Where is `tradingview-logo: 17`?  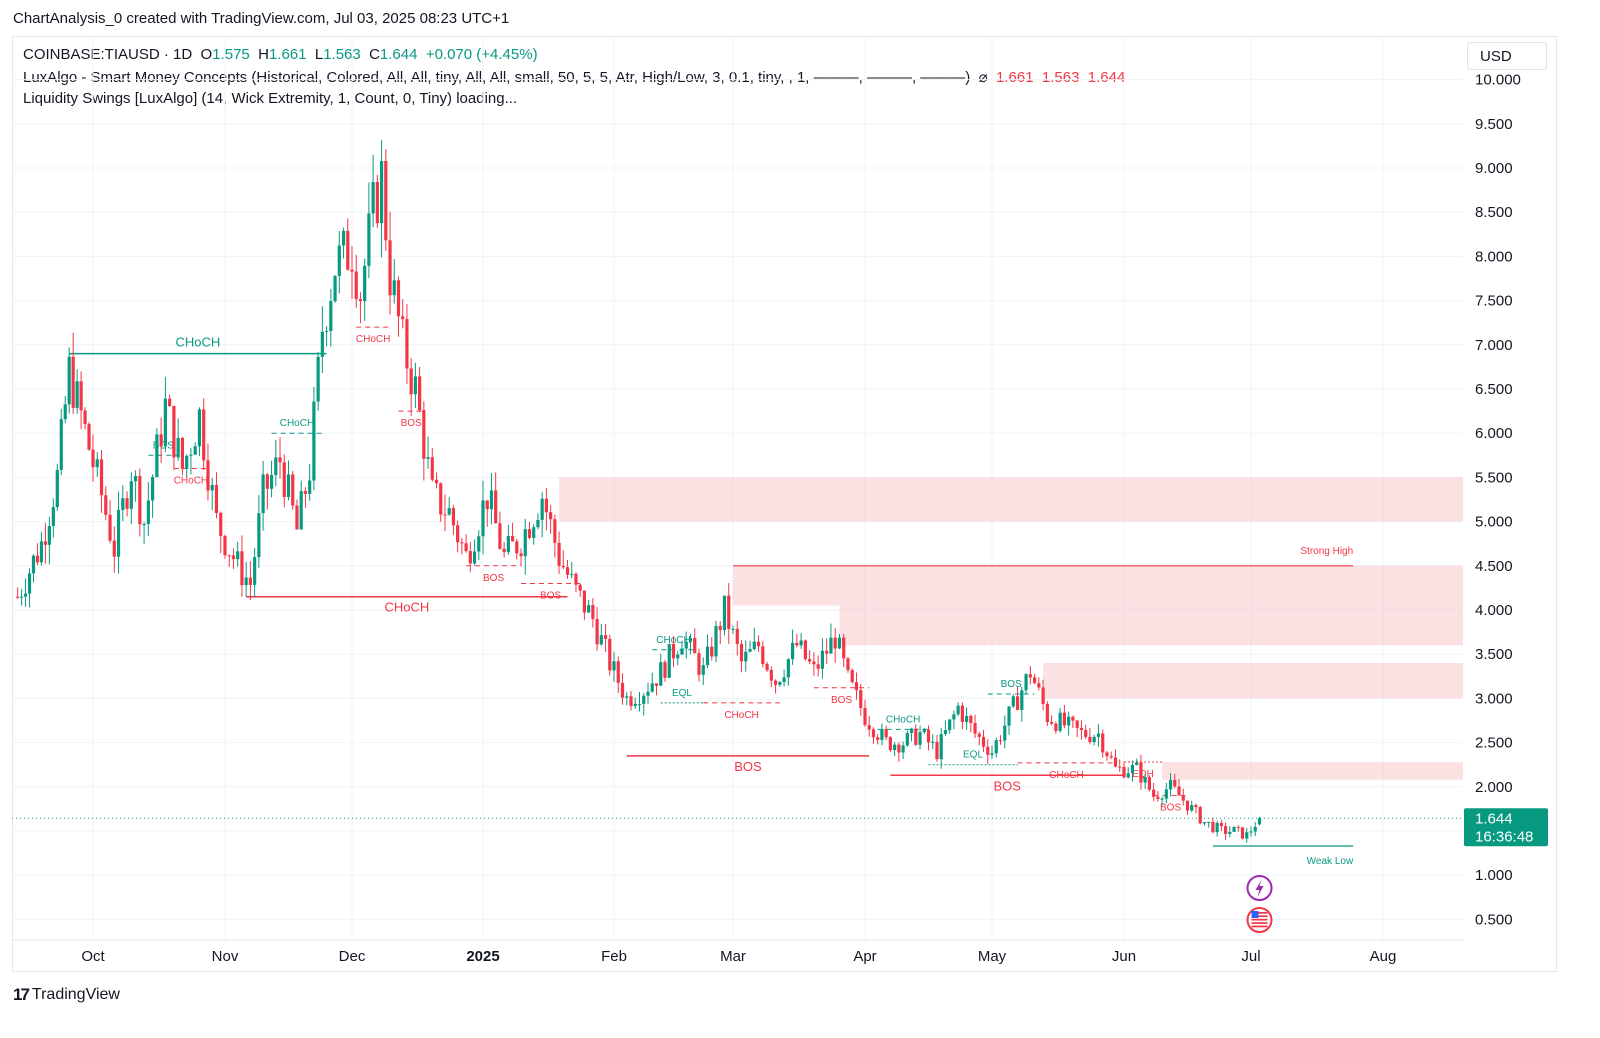 tradingview-logo: 17 is located at coordinates (21, 994).